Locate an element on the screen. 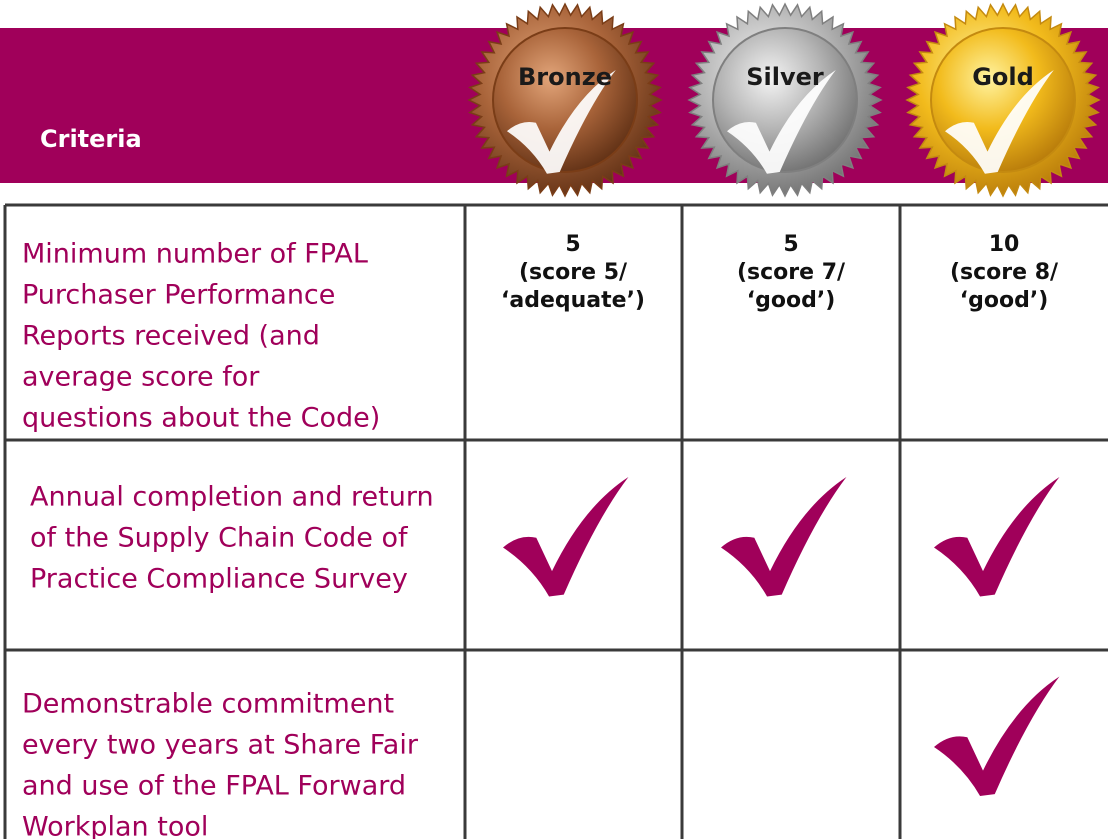 The width and height of the screenshot is (1108, 839). criterion-line: questions about the Code) is located at coordinates (201, 418).